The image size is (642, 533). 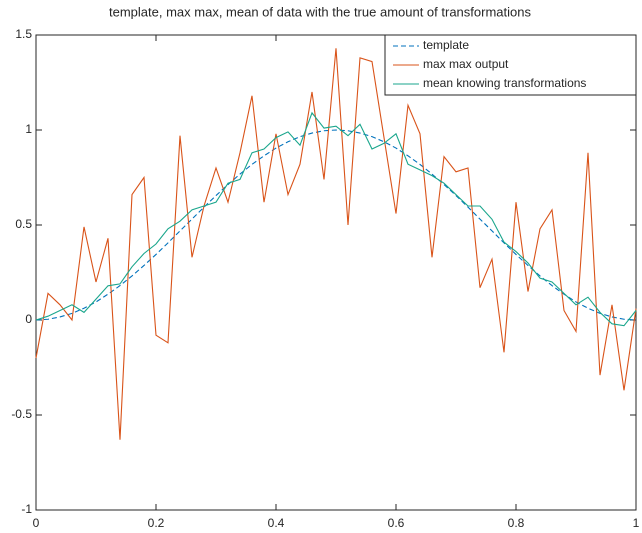 I want to click on legend-label: max max output, so click(x=466, y=64).